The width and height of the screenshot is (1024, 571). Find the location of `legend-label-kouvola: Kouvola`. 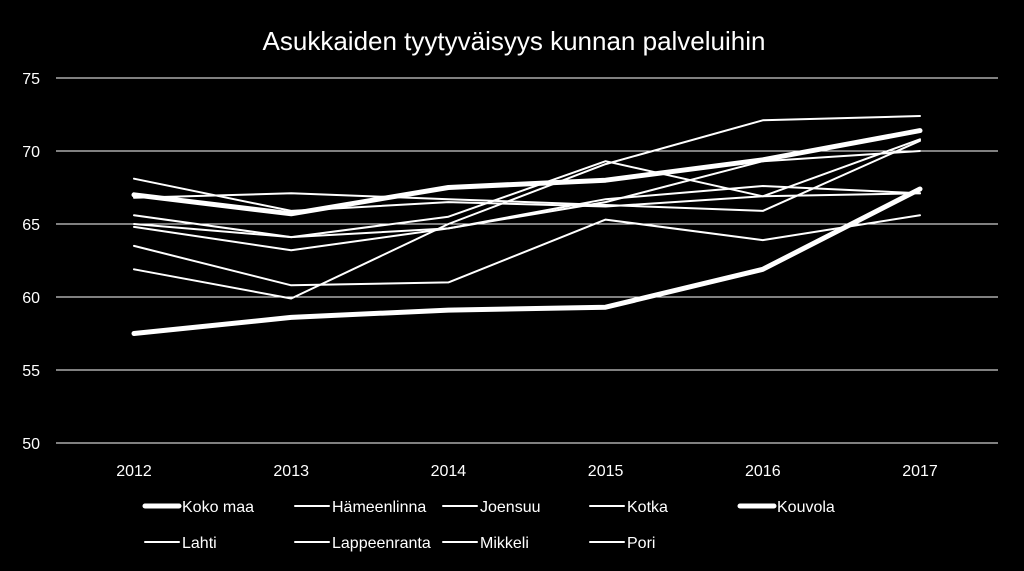

legend-label-kouvola: Kouvola is located at coordinates (806, 507).